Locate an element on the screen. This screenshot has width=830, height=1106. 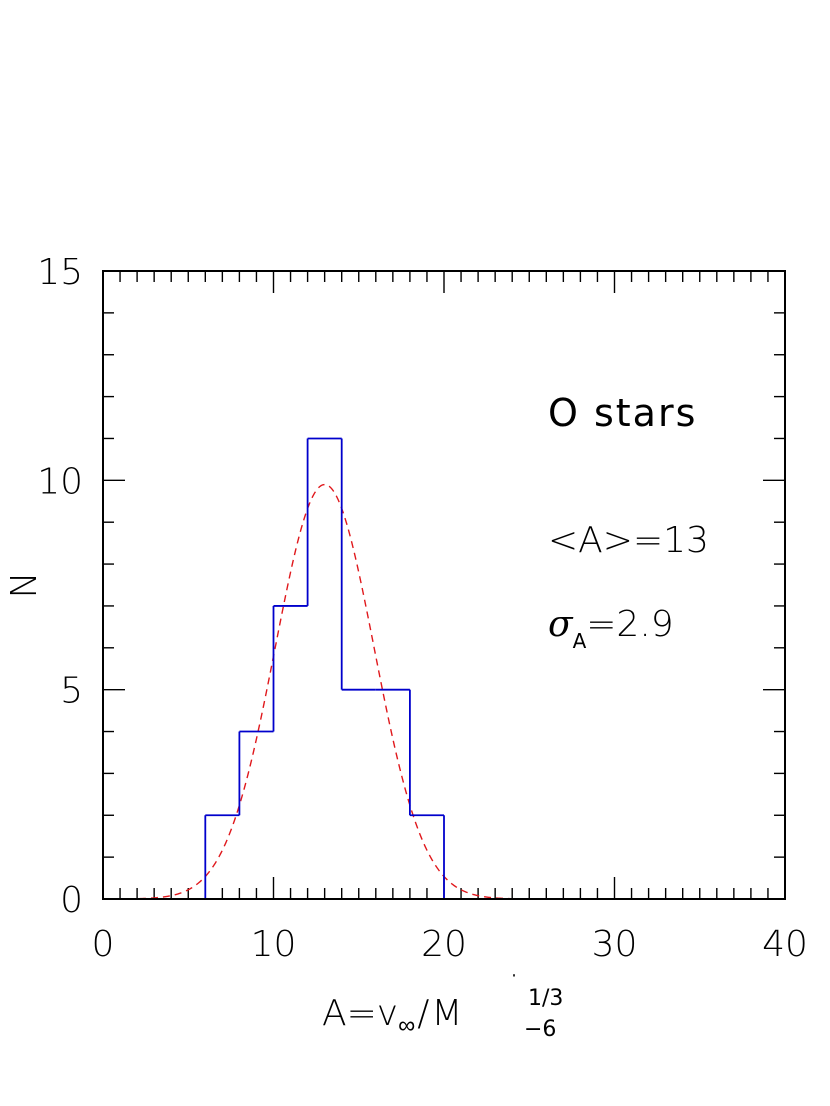
y-tick-label: 10 is located at coordinates (60, 481).